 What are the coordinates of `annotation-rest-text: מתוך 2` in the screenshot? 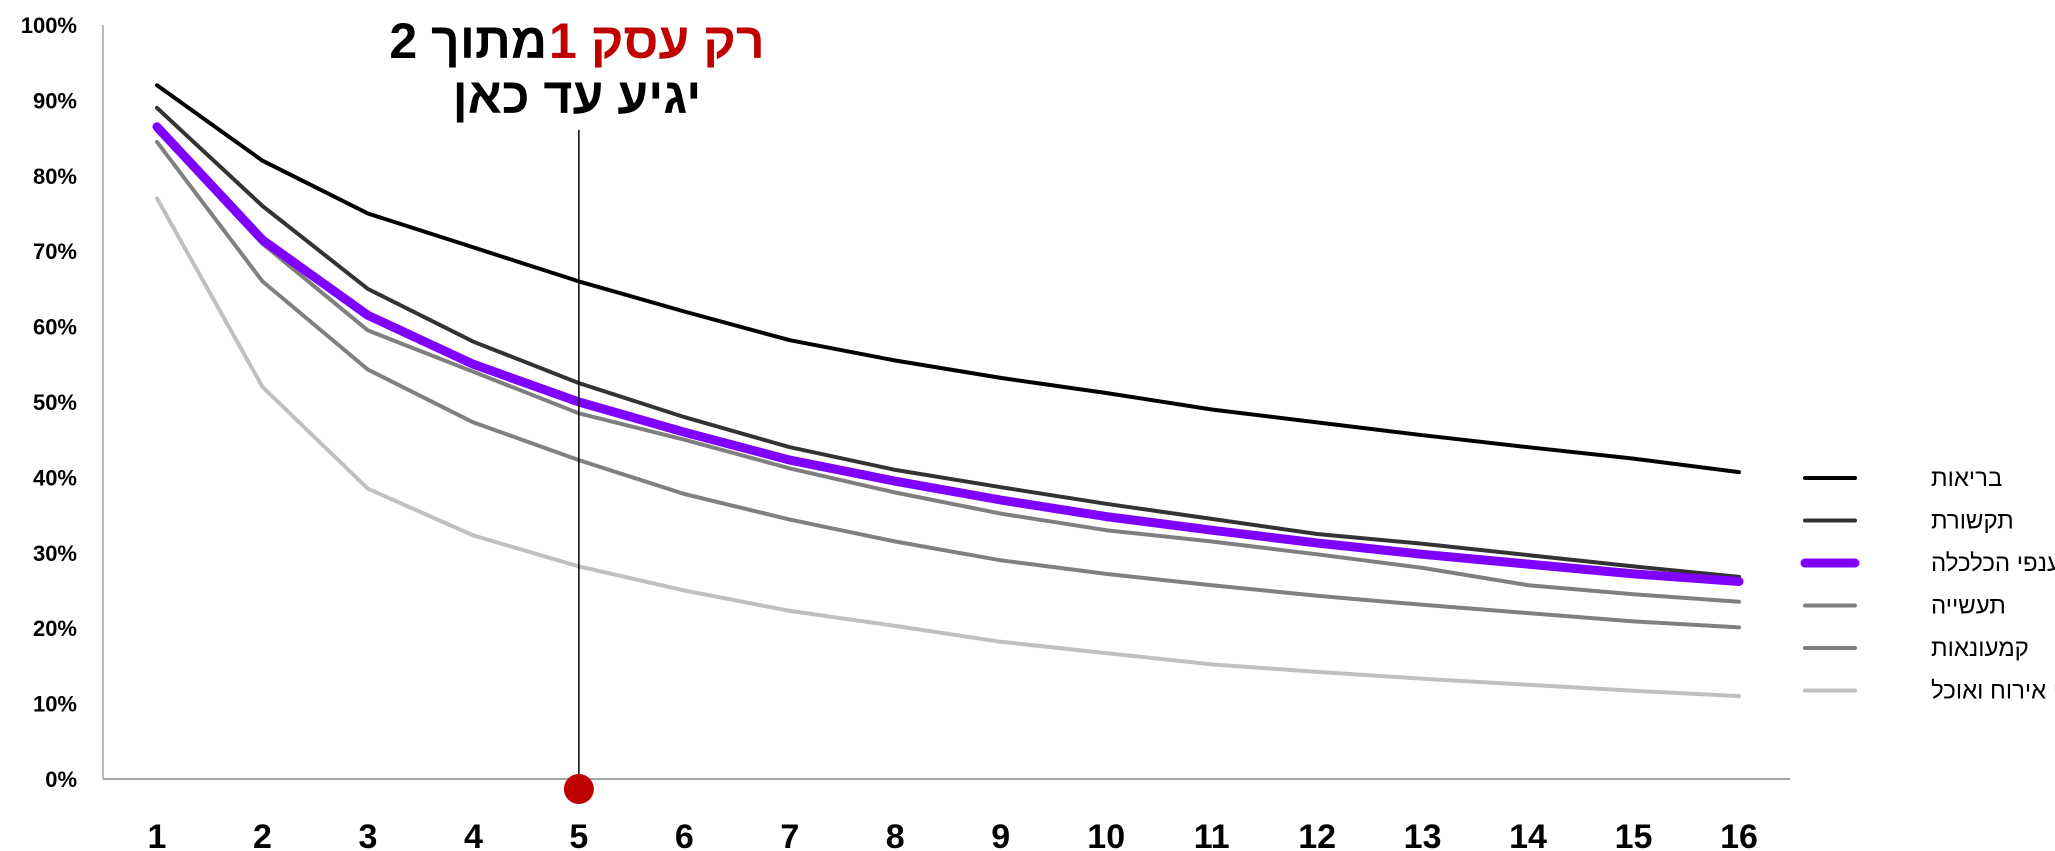 It's located at (468, 41).